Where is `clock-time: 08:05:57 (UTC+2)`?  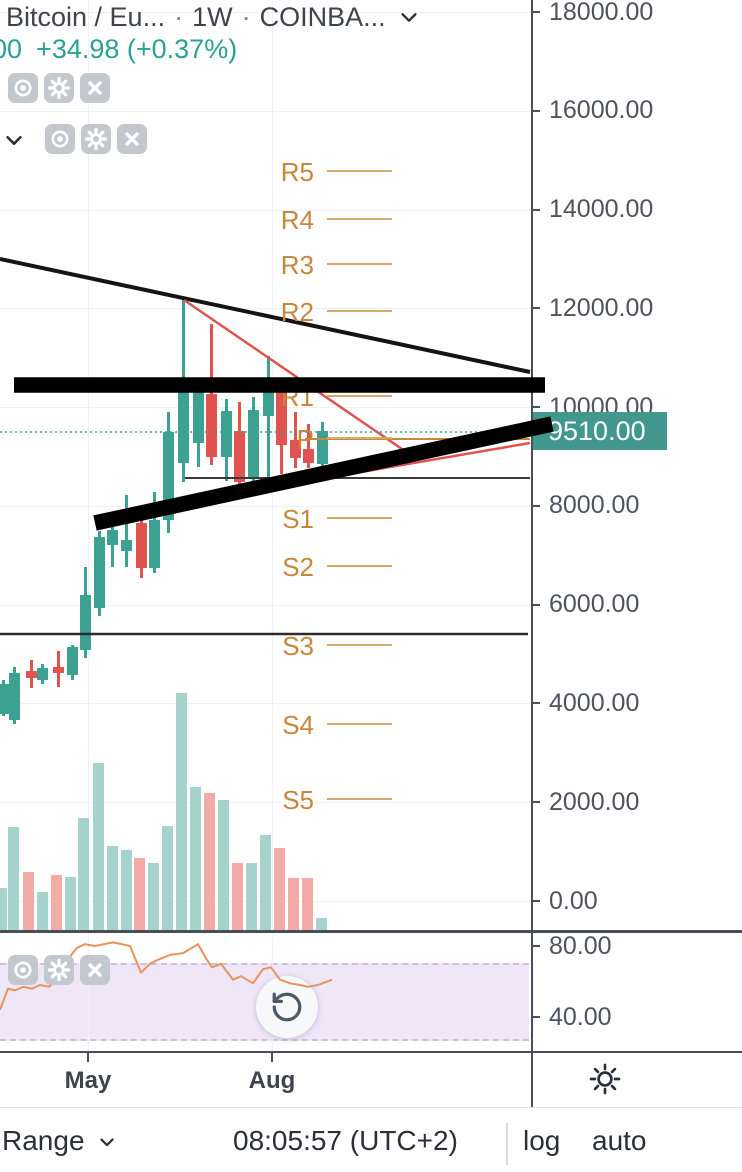 clock-time: 08:05:57 (UTC+2) is located at coordinates (345, 1140).